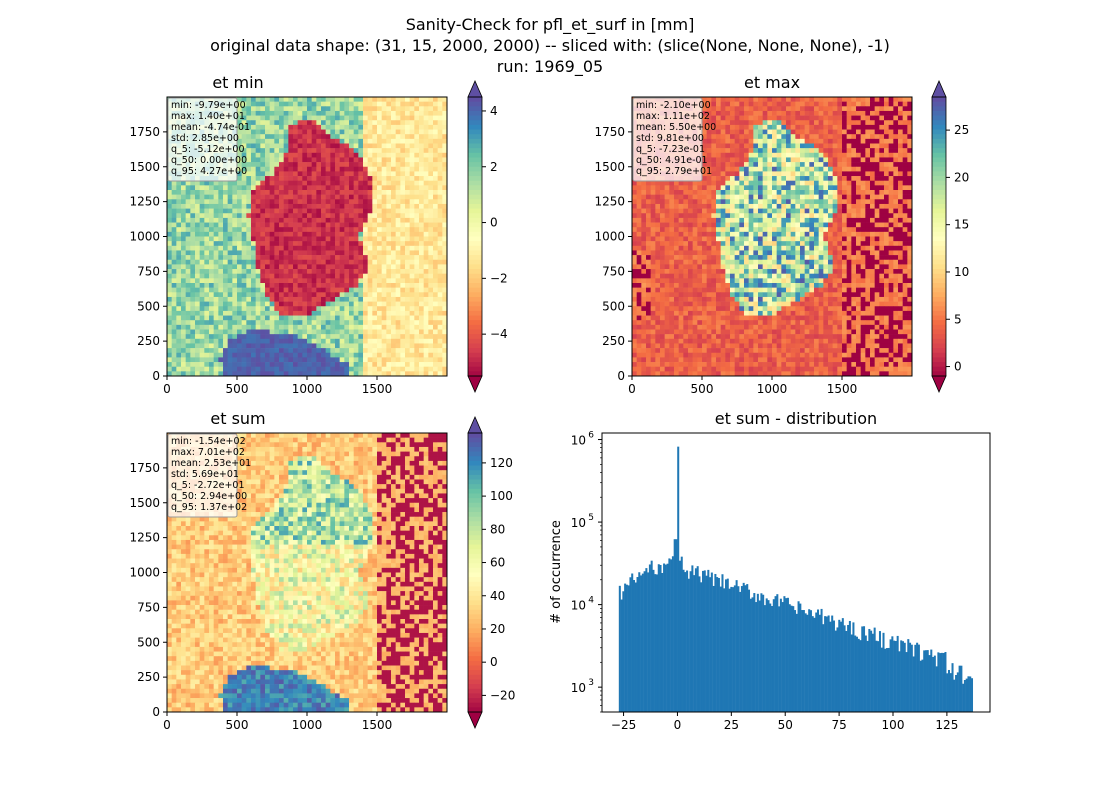 This screenshot has width=1100, height=800. What do you see at coordinates (148, 341) in the screenshot?
I see `y-tick-label: 250` at bounding box center [148, 341].